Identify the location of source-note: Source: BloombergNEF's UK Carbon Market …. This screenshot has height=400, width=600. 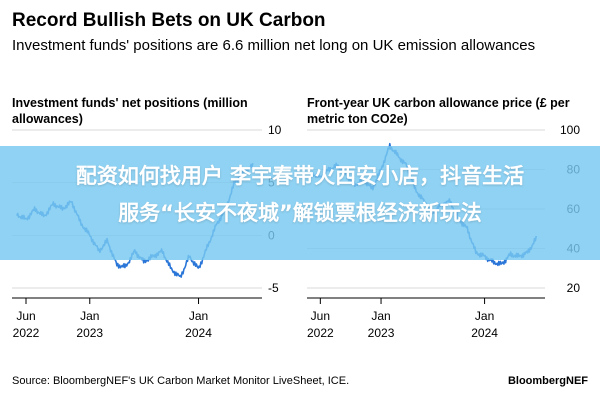
(181, 381).